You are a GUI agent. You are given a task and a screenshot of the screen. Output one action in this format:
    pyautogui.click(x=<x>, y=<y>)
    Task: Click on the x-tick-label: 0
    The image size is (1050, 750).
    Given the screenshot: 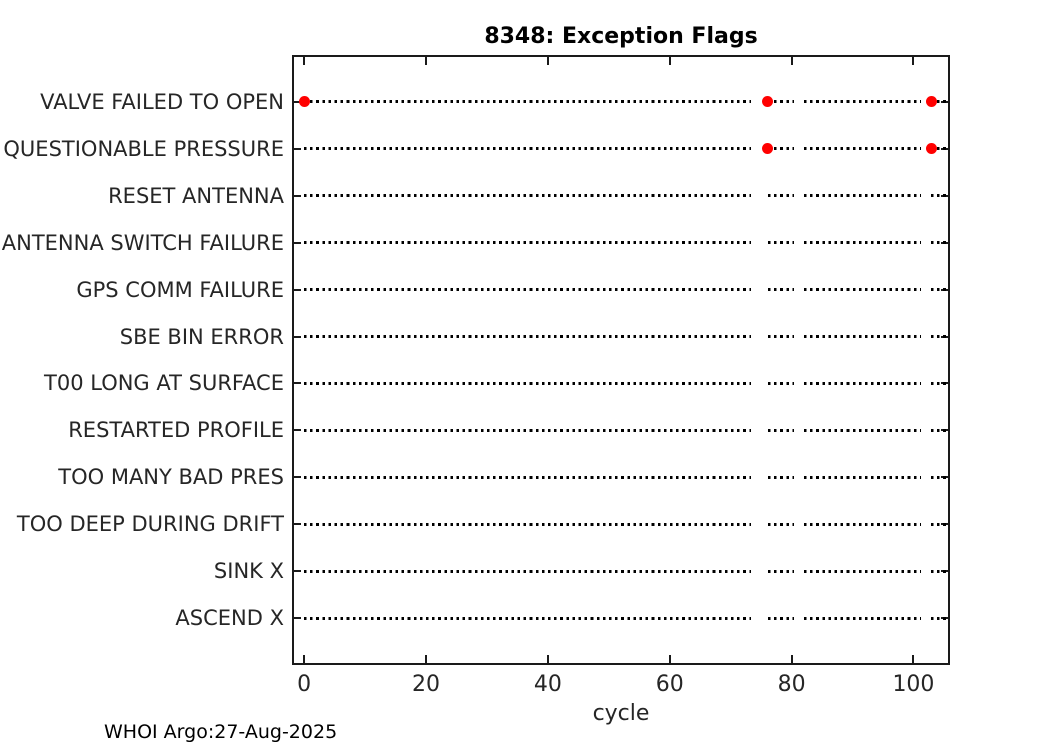 What is the action you would take?
    pyautogui.click(x=304, y=684)
    